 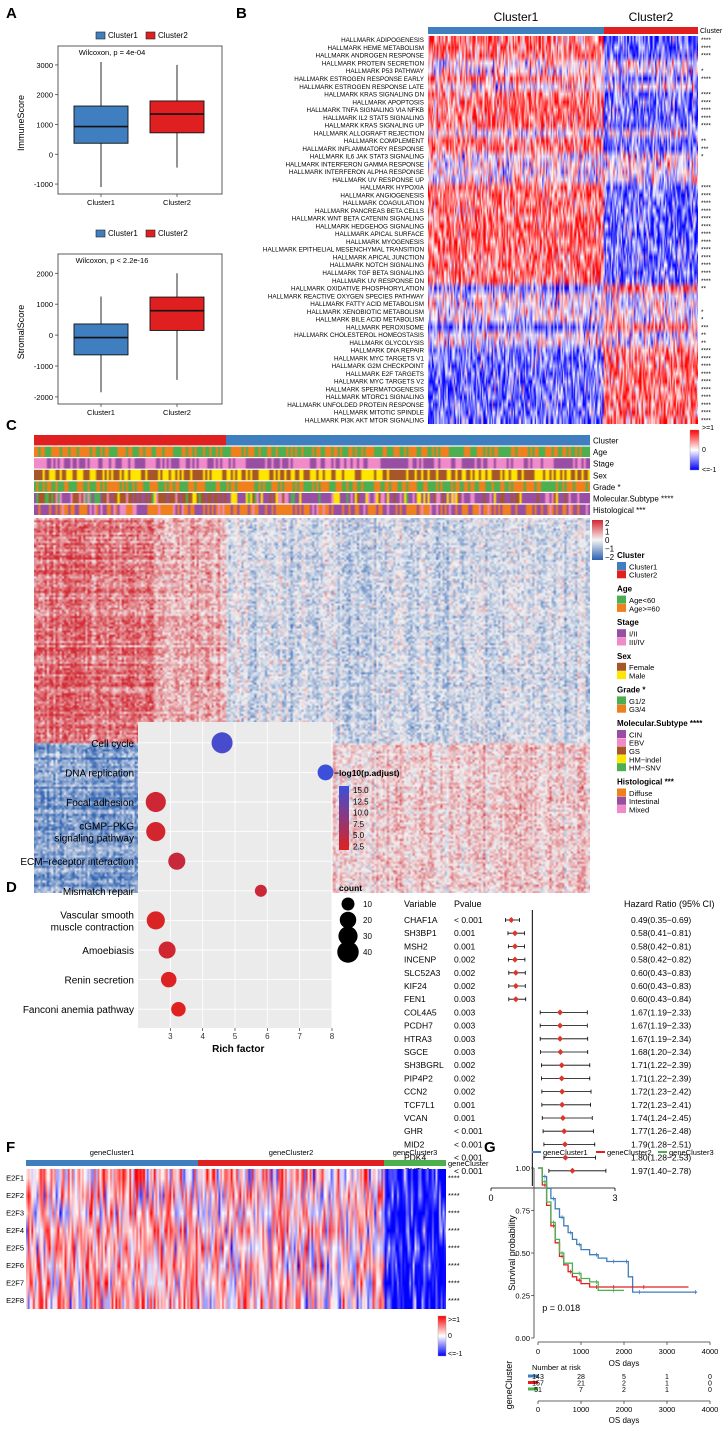 I want to click on y-tick-label: -1000, so click(x=43, y=366).